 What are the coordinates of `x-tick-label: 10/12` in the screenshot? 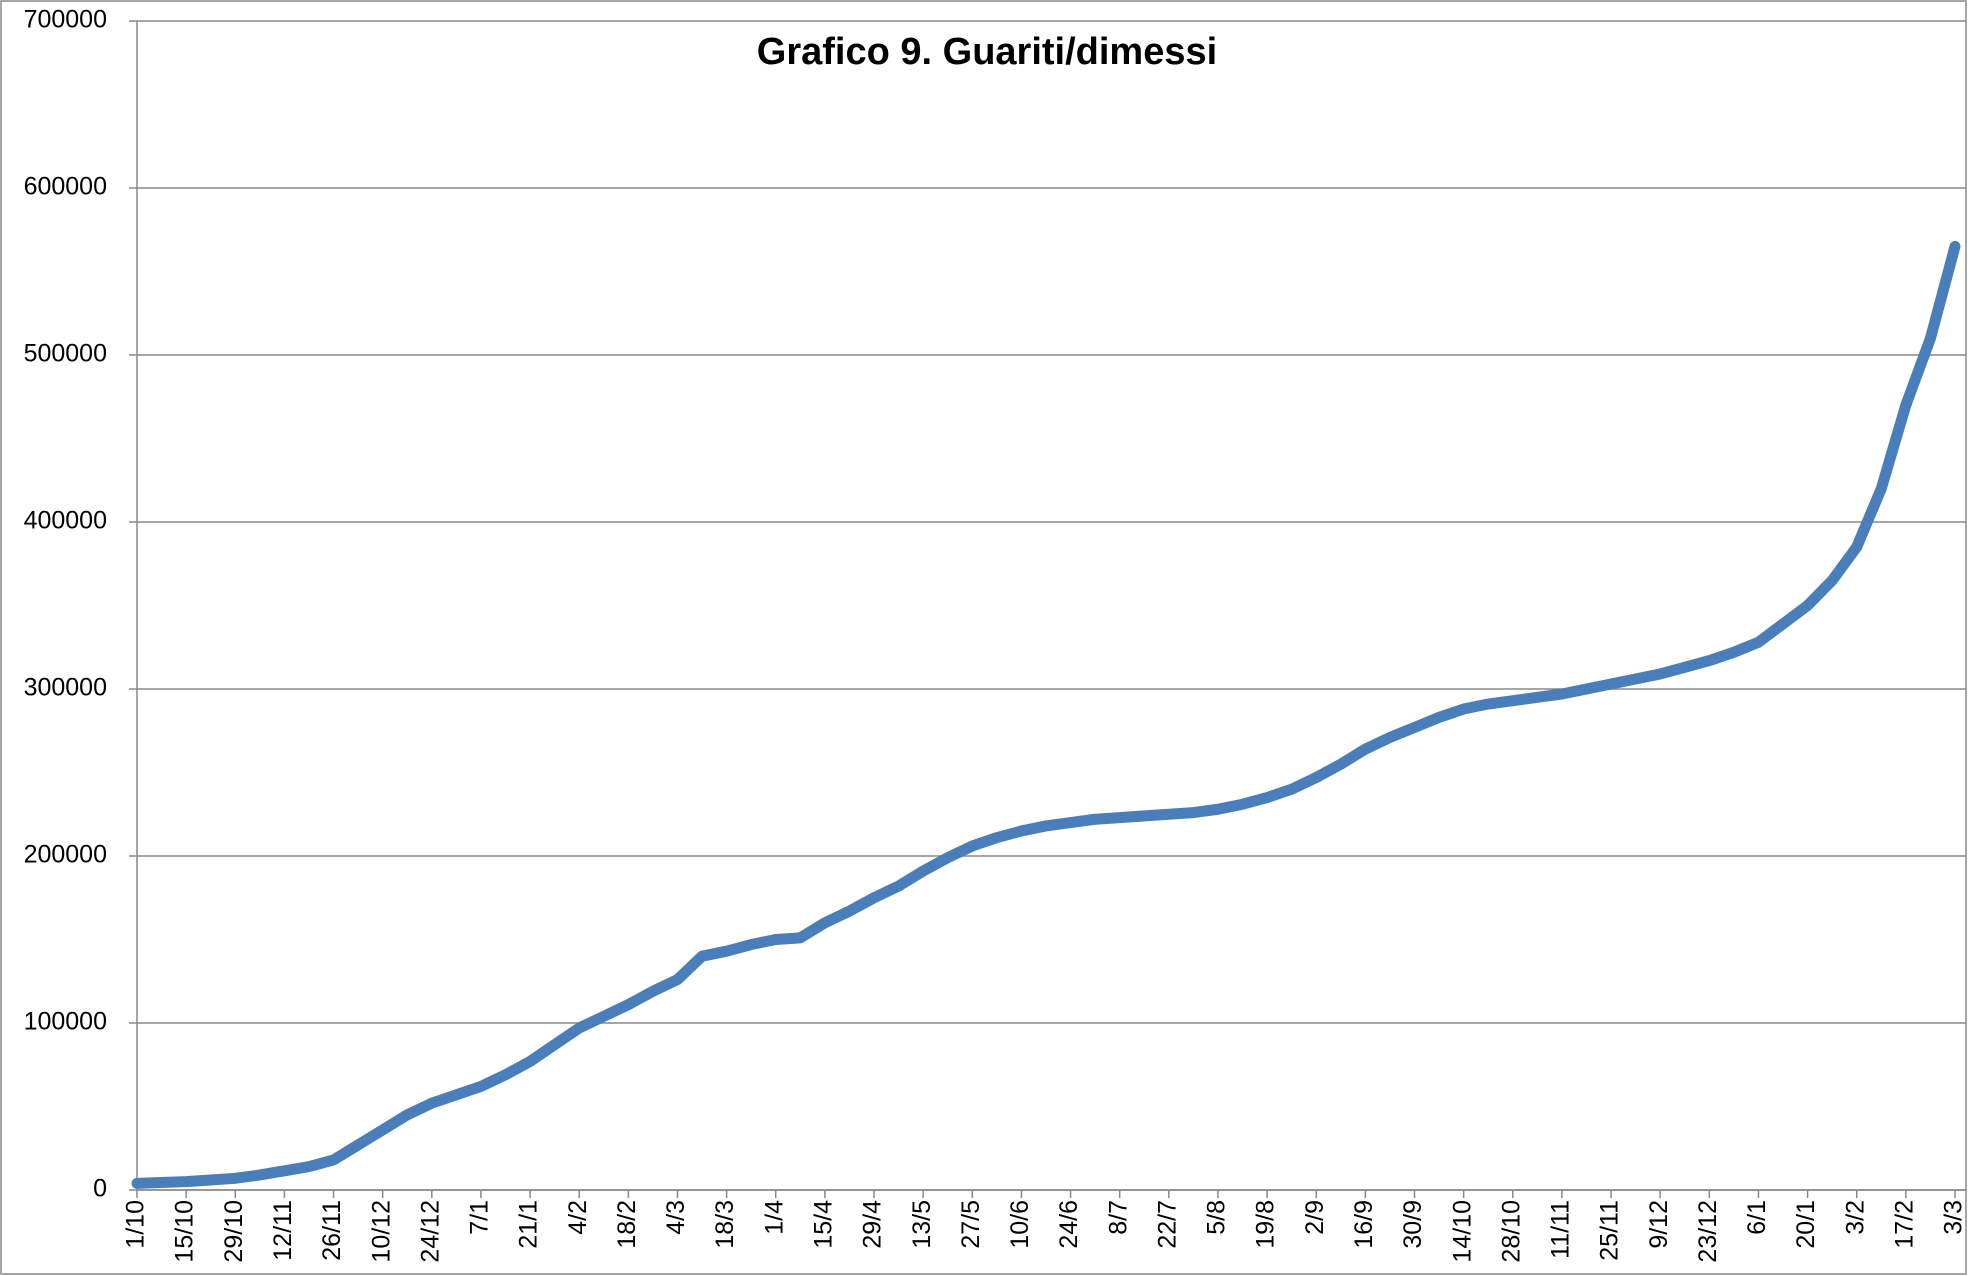 It's located at (381, 1231).